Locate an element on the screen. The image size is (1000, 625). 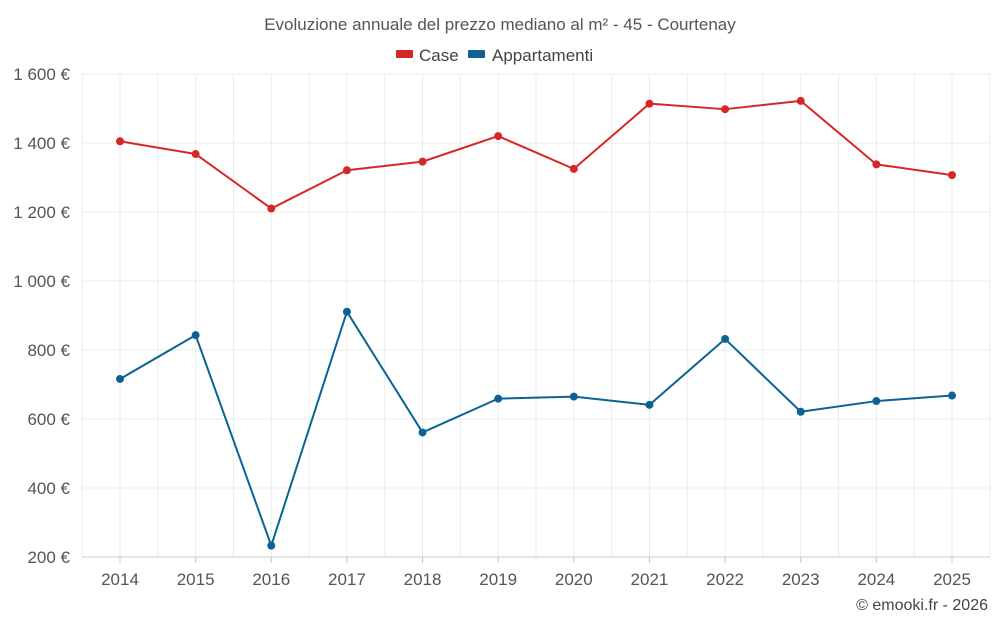
credit-text: © emooki.fr - 2026 is located at coordinates (922, 605).